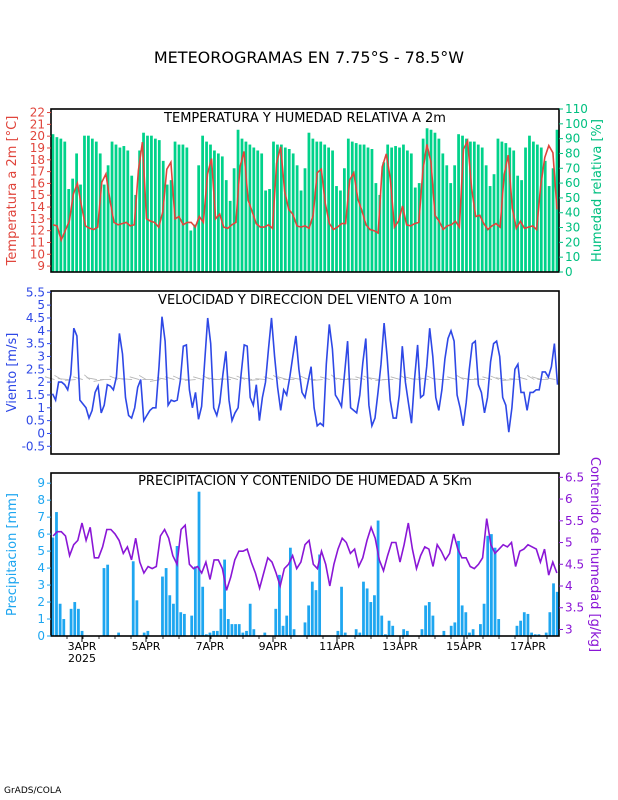  Describe the element at coordinates (146, 646) in the screenshot. I see `date-label: 5APR` at that location.